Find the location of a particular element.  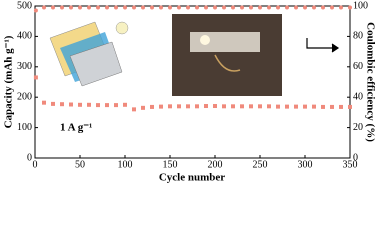

y2-tick-label: 80 is located at coordinates (358, 36).